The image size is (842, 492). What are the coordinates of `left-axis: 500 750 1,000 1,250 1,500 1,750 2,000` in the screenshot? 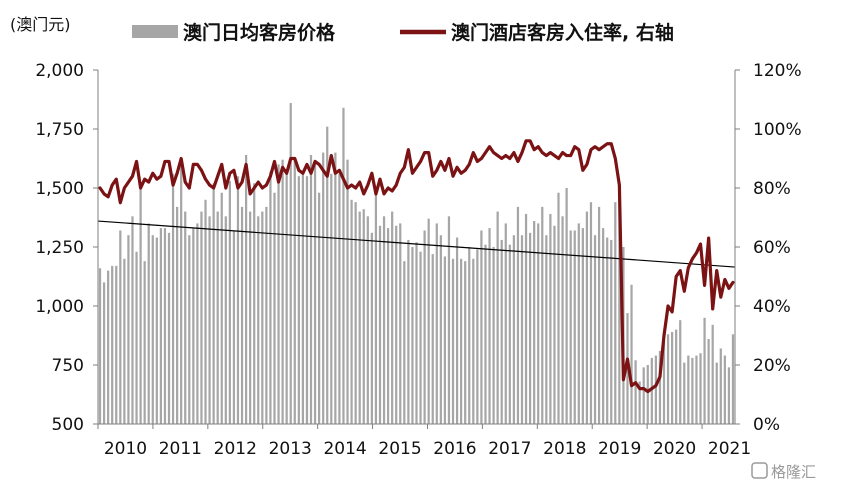 It's located at (66, 248).